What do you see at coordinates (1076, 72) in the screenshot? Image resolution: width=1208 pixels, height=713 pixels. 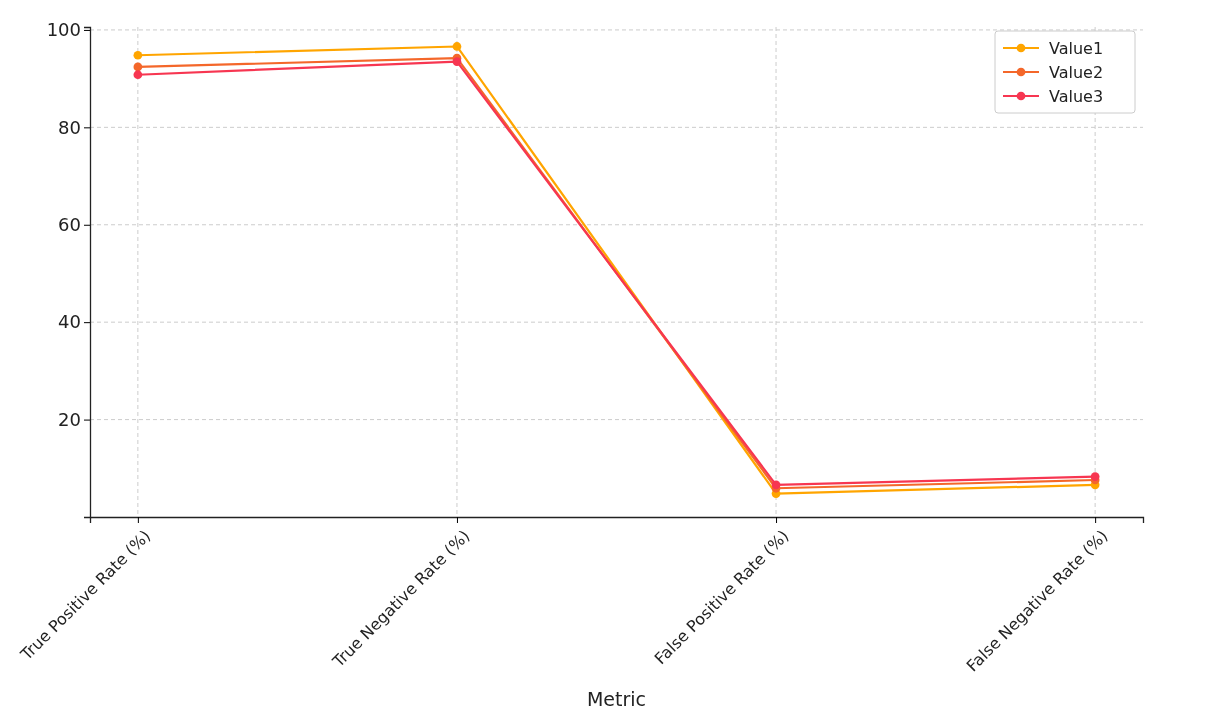 I see `legend-label: Value2` at bounding box center [1076, 72].